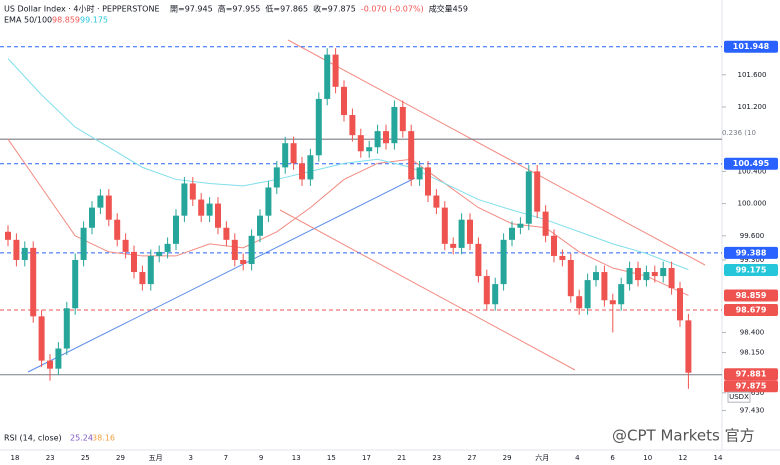  Describe the element at coordinates (191, 9) in the screenshot. I see `ohlc-value: 開=97.945` at that location.